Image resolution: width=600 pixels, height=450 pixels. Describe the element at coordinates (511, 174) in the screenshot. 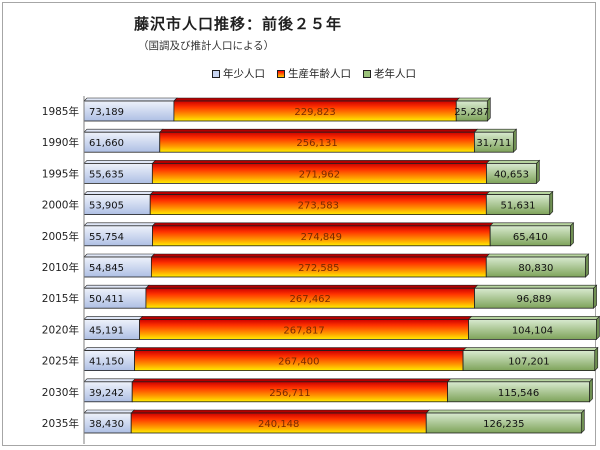

I see `data-label-elderly-2: 40,653` at that location.